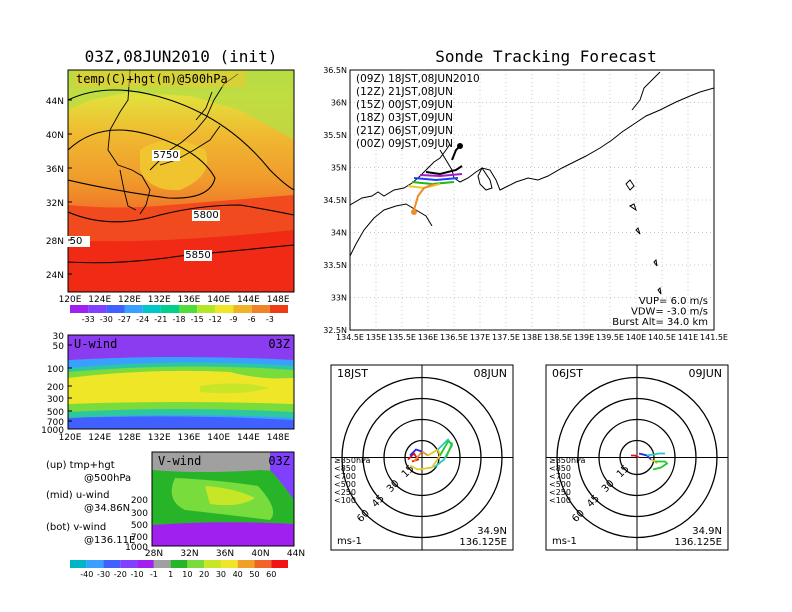 The width and height of the screenshot is (792, 612). Describe the element at coordinates (170, 574) in the screenshot. I see `wind-colorbar-tick: 1` at that location.